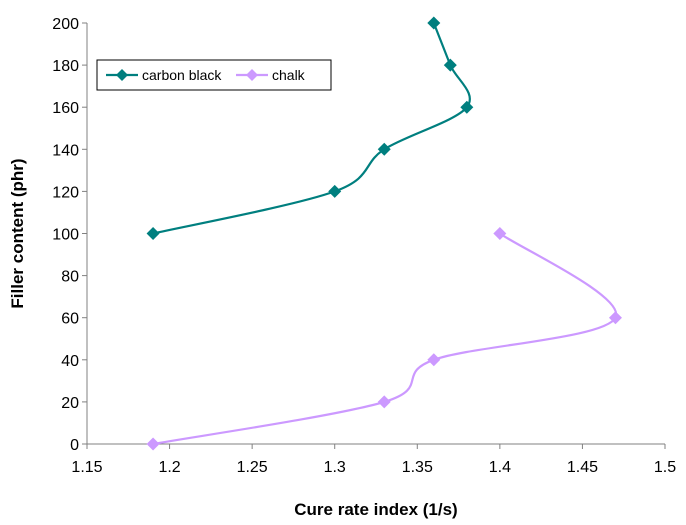  I want to click on y-tick-label: 200, so click(65, 24).